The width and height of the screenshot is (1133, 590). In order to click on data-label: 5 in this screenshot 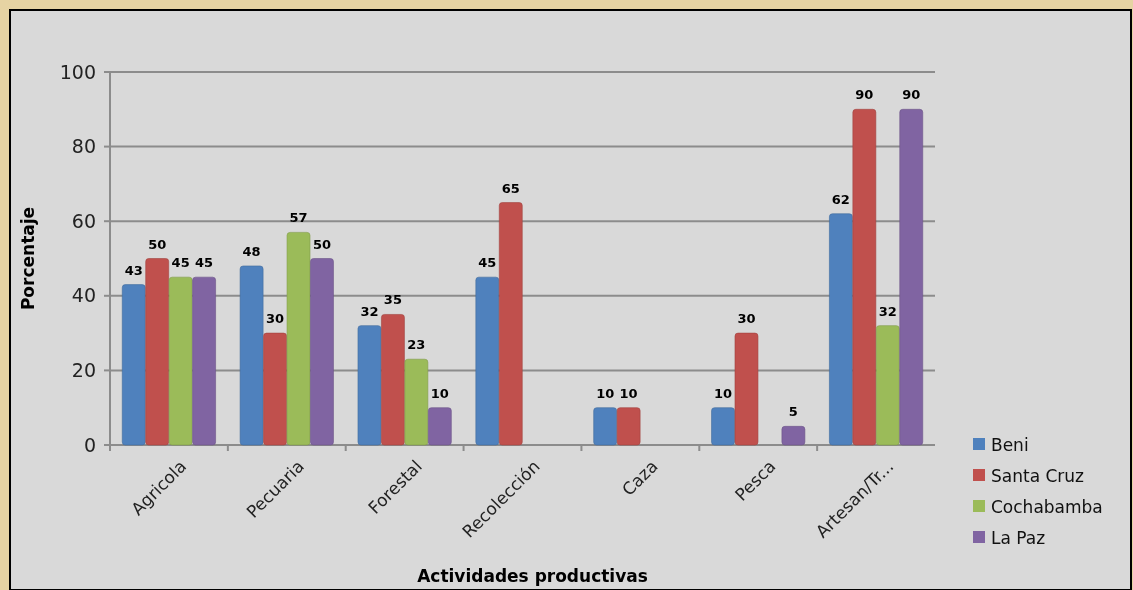, I will do `click(793, 412)`.